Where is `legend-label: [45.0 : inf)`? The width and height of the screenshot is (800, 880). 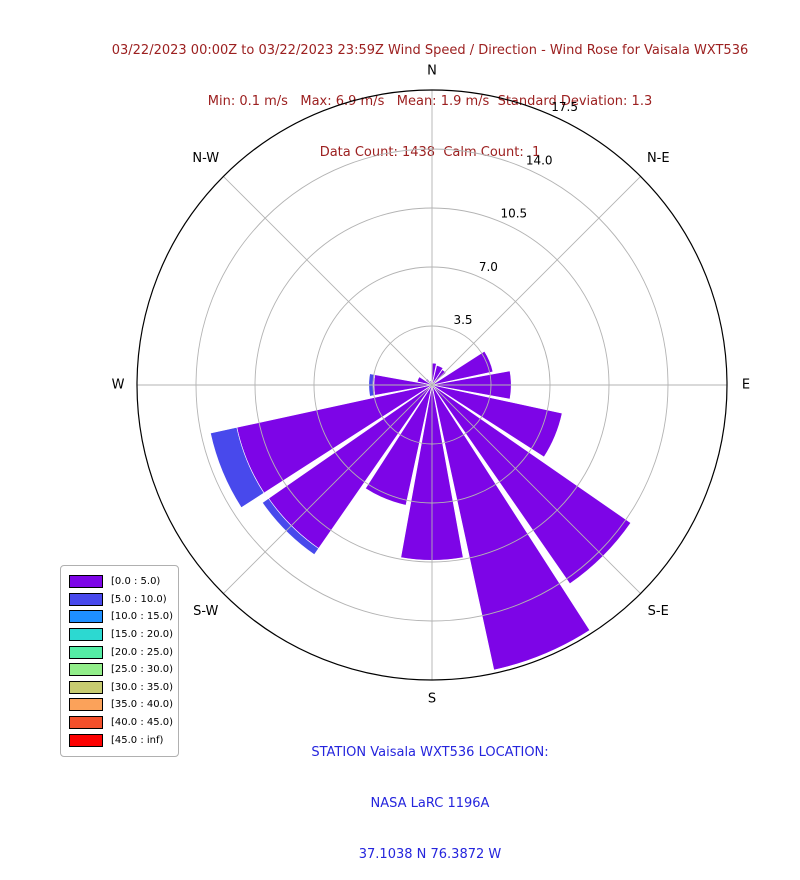 legend-label: [45.0 : inf) is located at coordinates (137, 740).